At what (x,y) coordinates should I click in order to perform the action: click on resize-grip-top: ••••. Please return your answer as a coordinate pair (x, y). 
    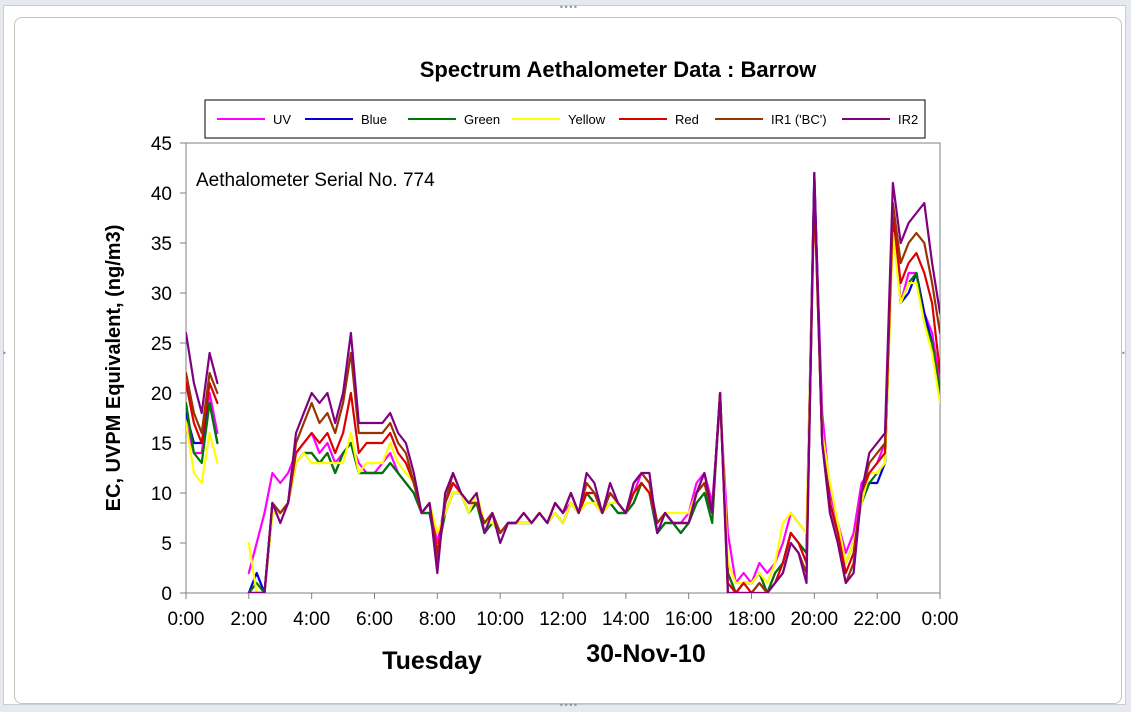
    Looking at the image, I should click on (568, 7).